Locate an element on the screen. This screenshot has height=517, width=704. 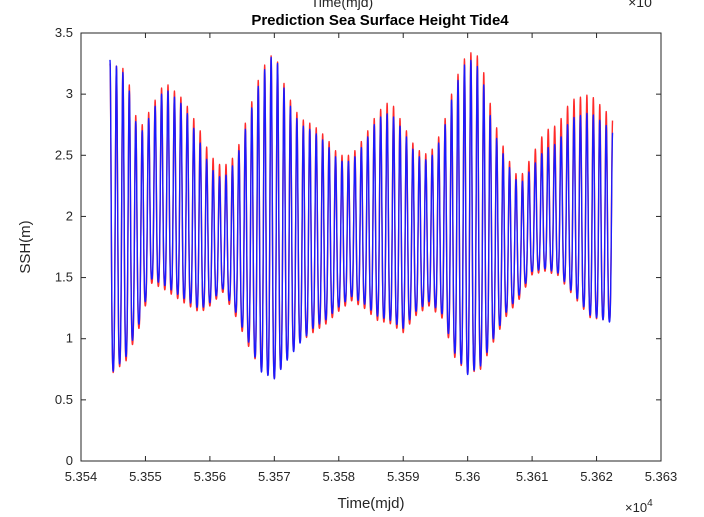
x-tick-label: 5.354 is located at coordinates (81, 476).